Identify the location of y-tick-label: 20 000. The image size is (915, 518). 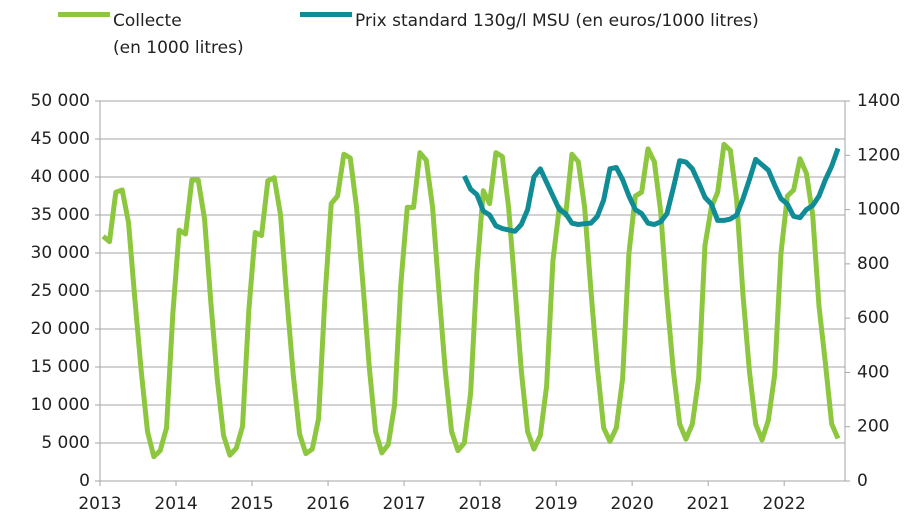
(60, 329).